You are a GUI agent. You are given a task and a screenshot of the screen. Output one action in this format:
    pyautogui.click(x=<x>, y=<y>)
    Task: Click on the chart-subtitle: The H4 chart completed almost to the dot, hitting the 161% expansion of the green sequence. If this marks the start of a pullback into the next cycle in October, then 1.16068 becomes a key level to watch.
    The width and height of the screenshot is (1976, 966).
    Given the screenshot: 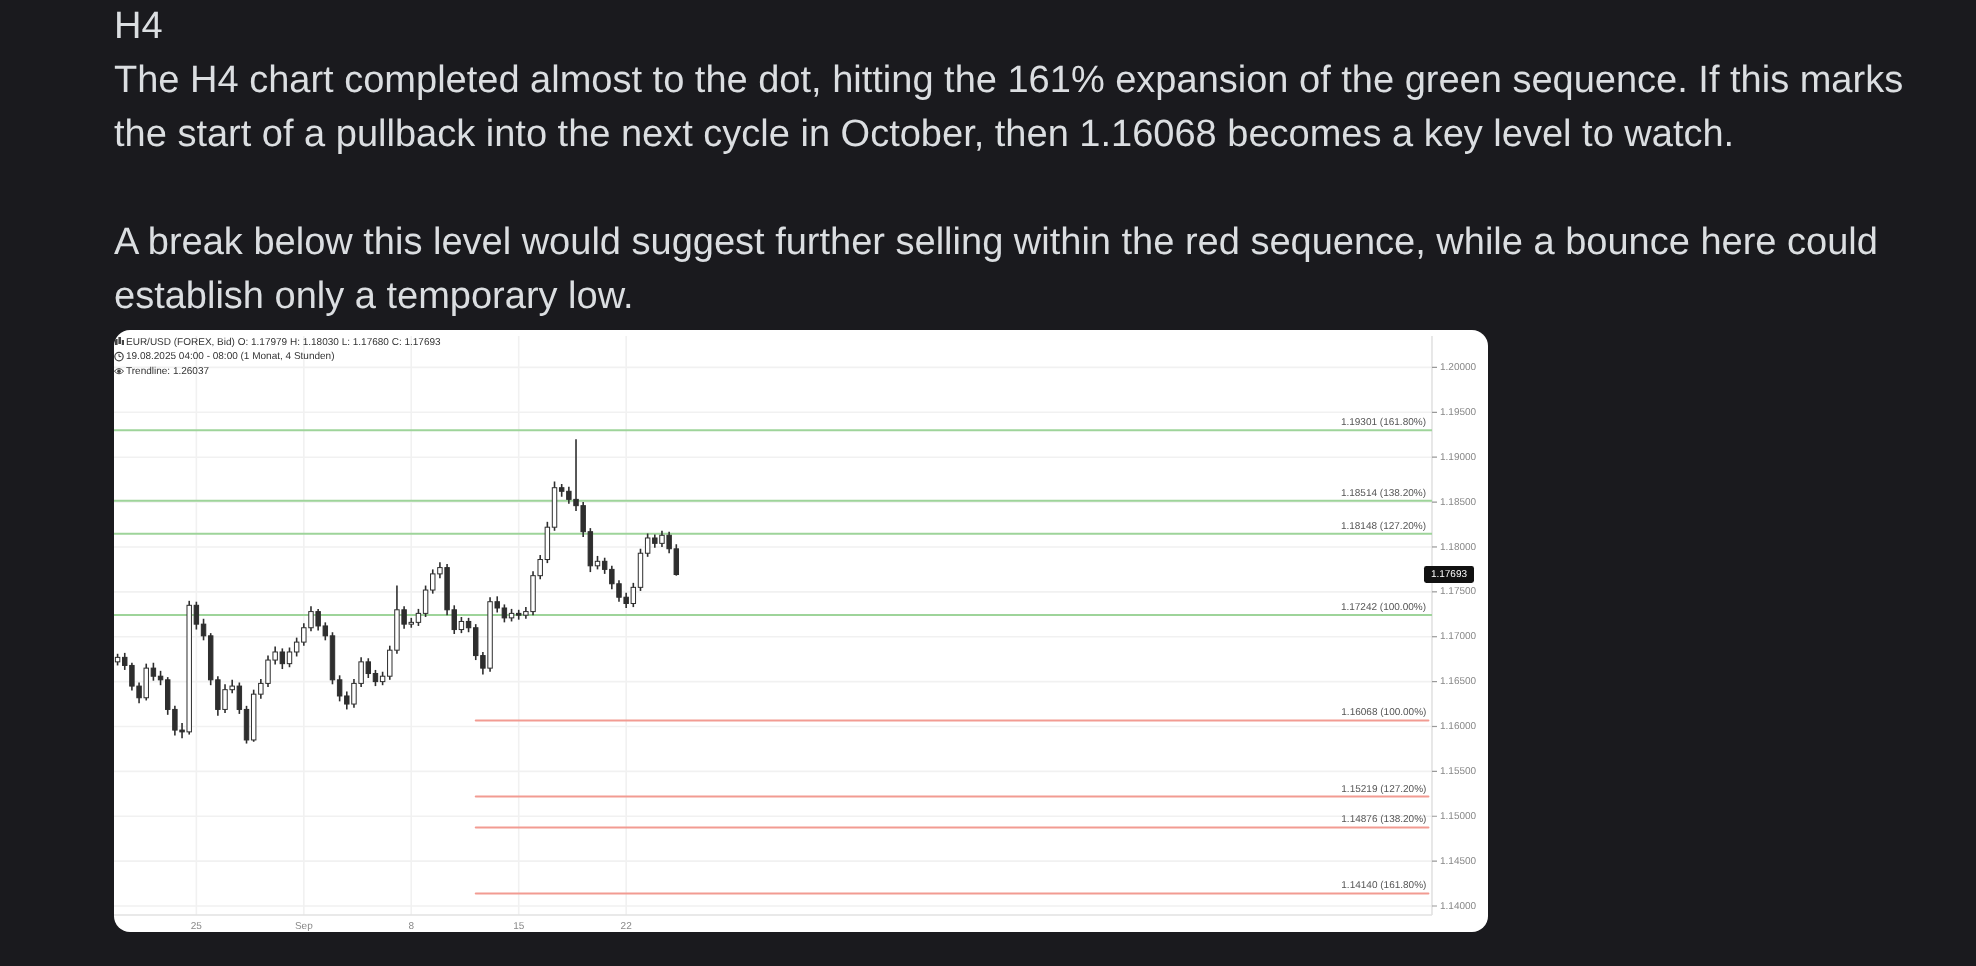 What is the action you would take?
    pyautogui.click(x=1010, y=109)
    